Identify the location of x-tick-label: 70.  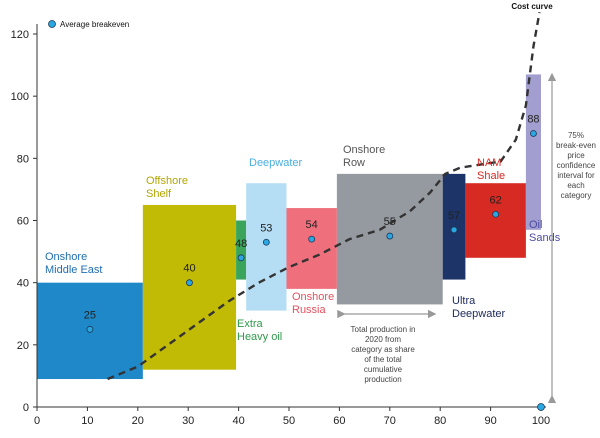
(390, 421).